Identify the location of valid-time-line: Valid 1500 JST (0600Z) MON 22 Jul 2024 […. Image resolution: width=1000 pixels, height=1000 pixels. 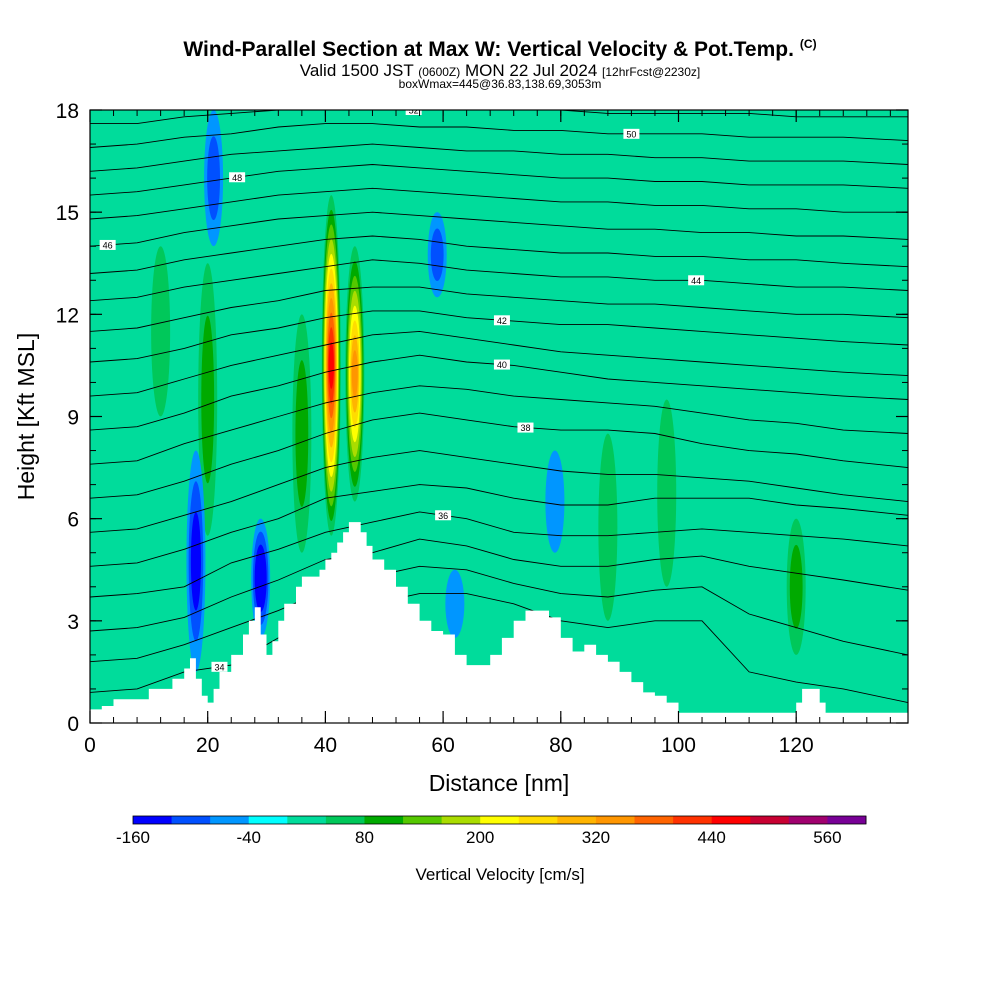
(500, 70).